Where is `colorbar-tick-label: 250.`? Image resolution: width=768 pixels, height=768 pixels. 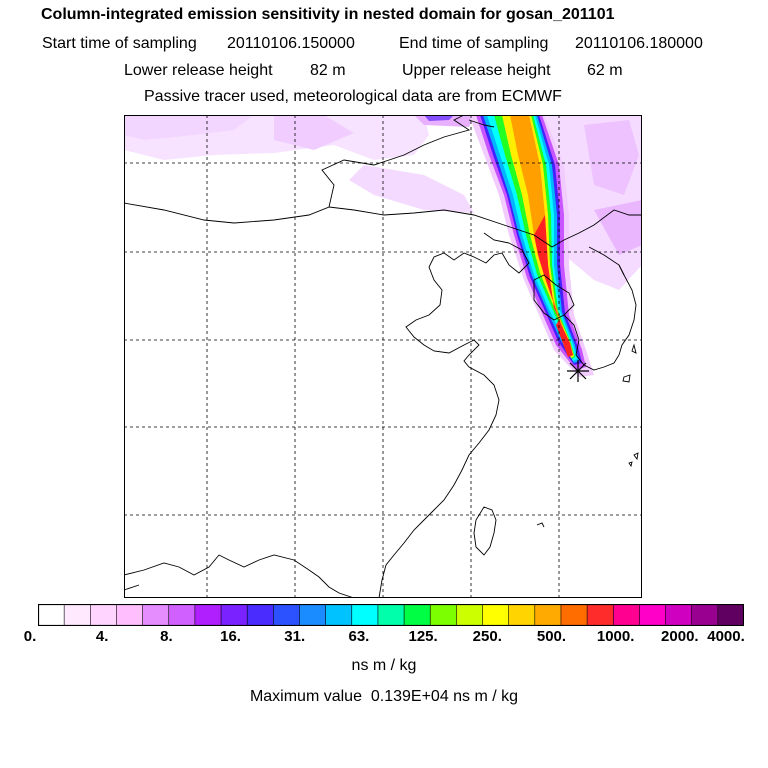 colorbar-tick-label: 250. is located at coordinates (487, 636).